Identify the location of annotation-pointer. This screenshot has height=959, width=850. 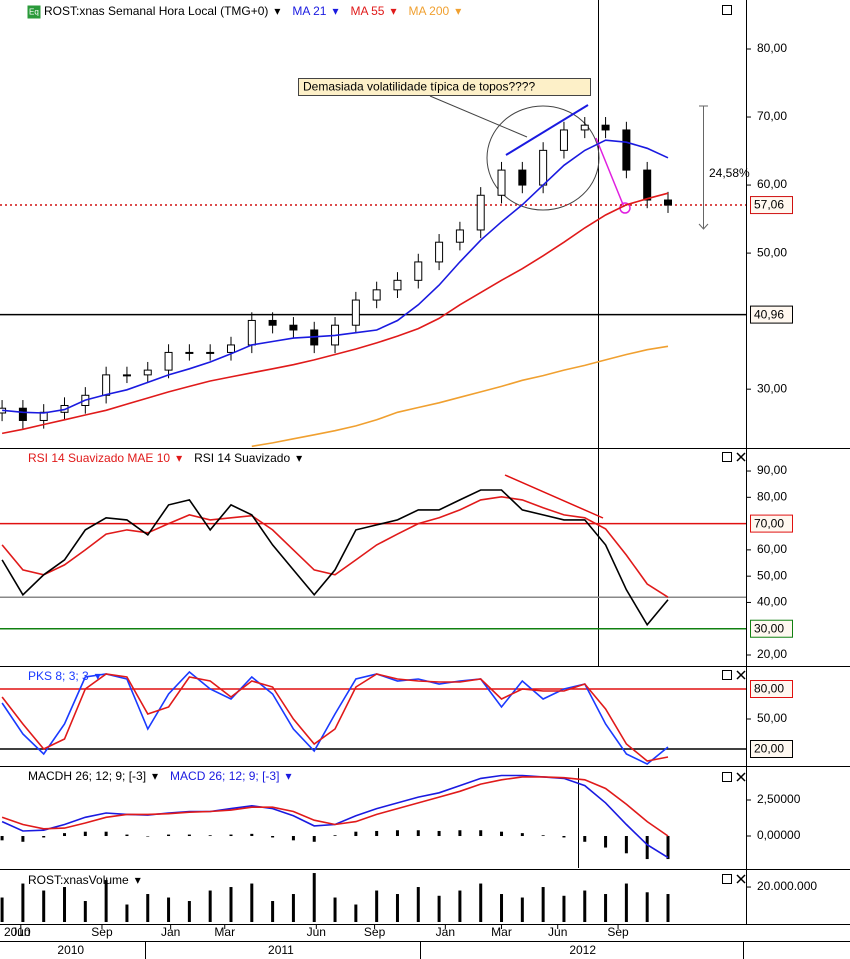
(478, 116).